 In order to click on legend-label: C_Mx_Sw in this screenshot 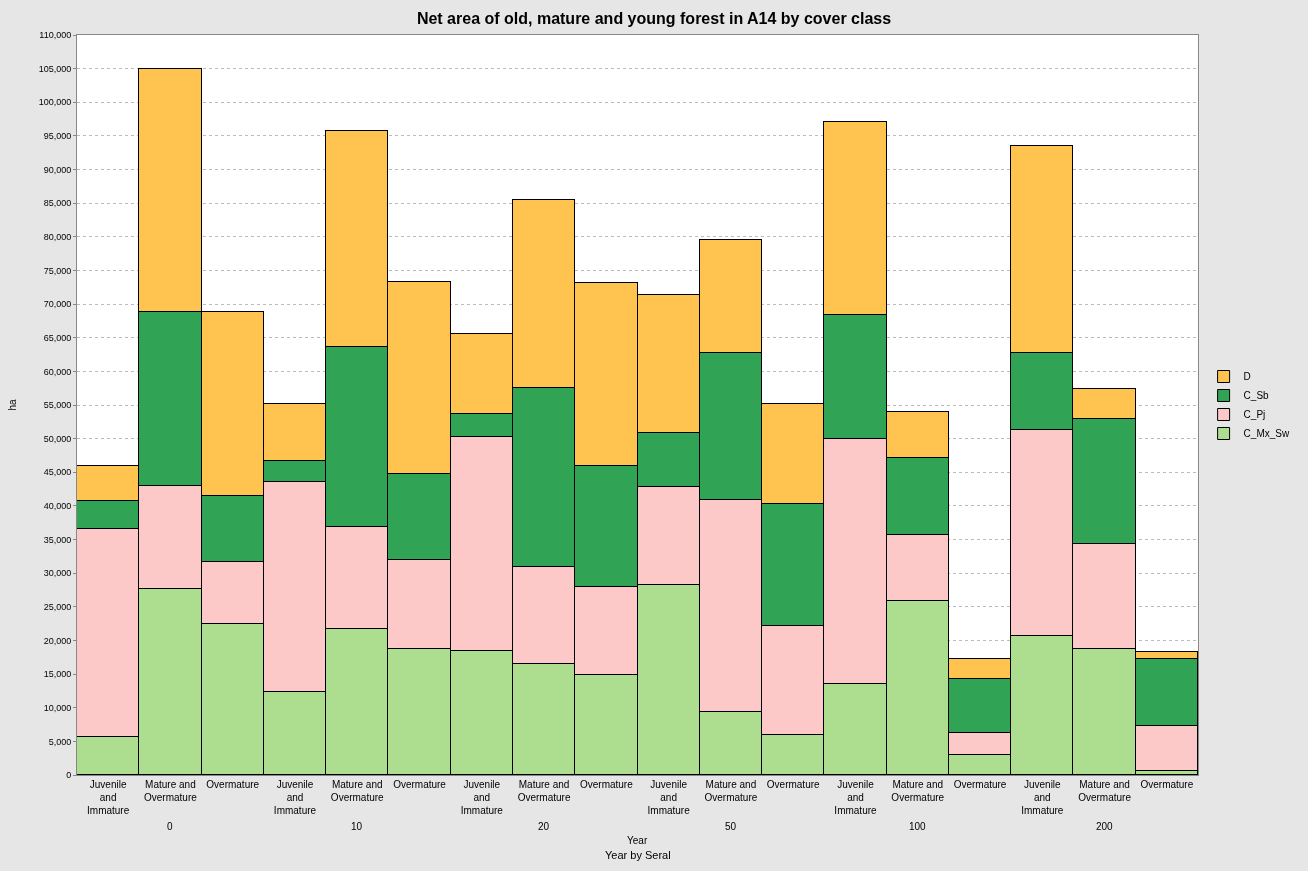, I will do `click(1266, 434)`.